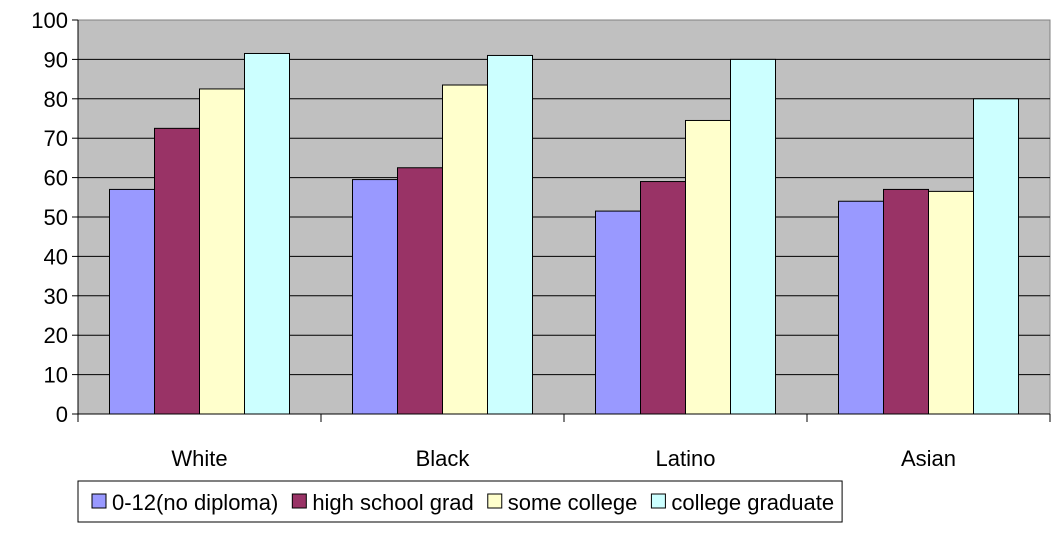 This screenshot has height=544, width=1057. Describe the element at coordinates (56, 296) in the screenshot. I see `y-tick-label: 30` at that location.